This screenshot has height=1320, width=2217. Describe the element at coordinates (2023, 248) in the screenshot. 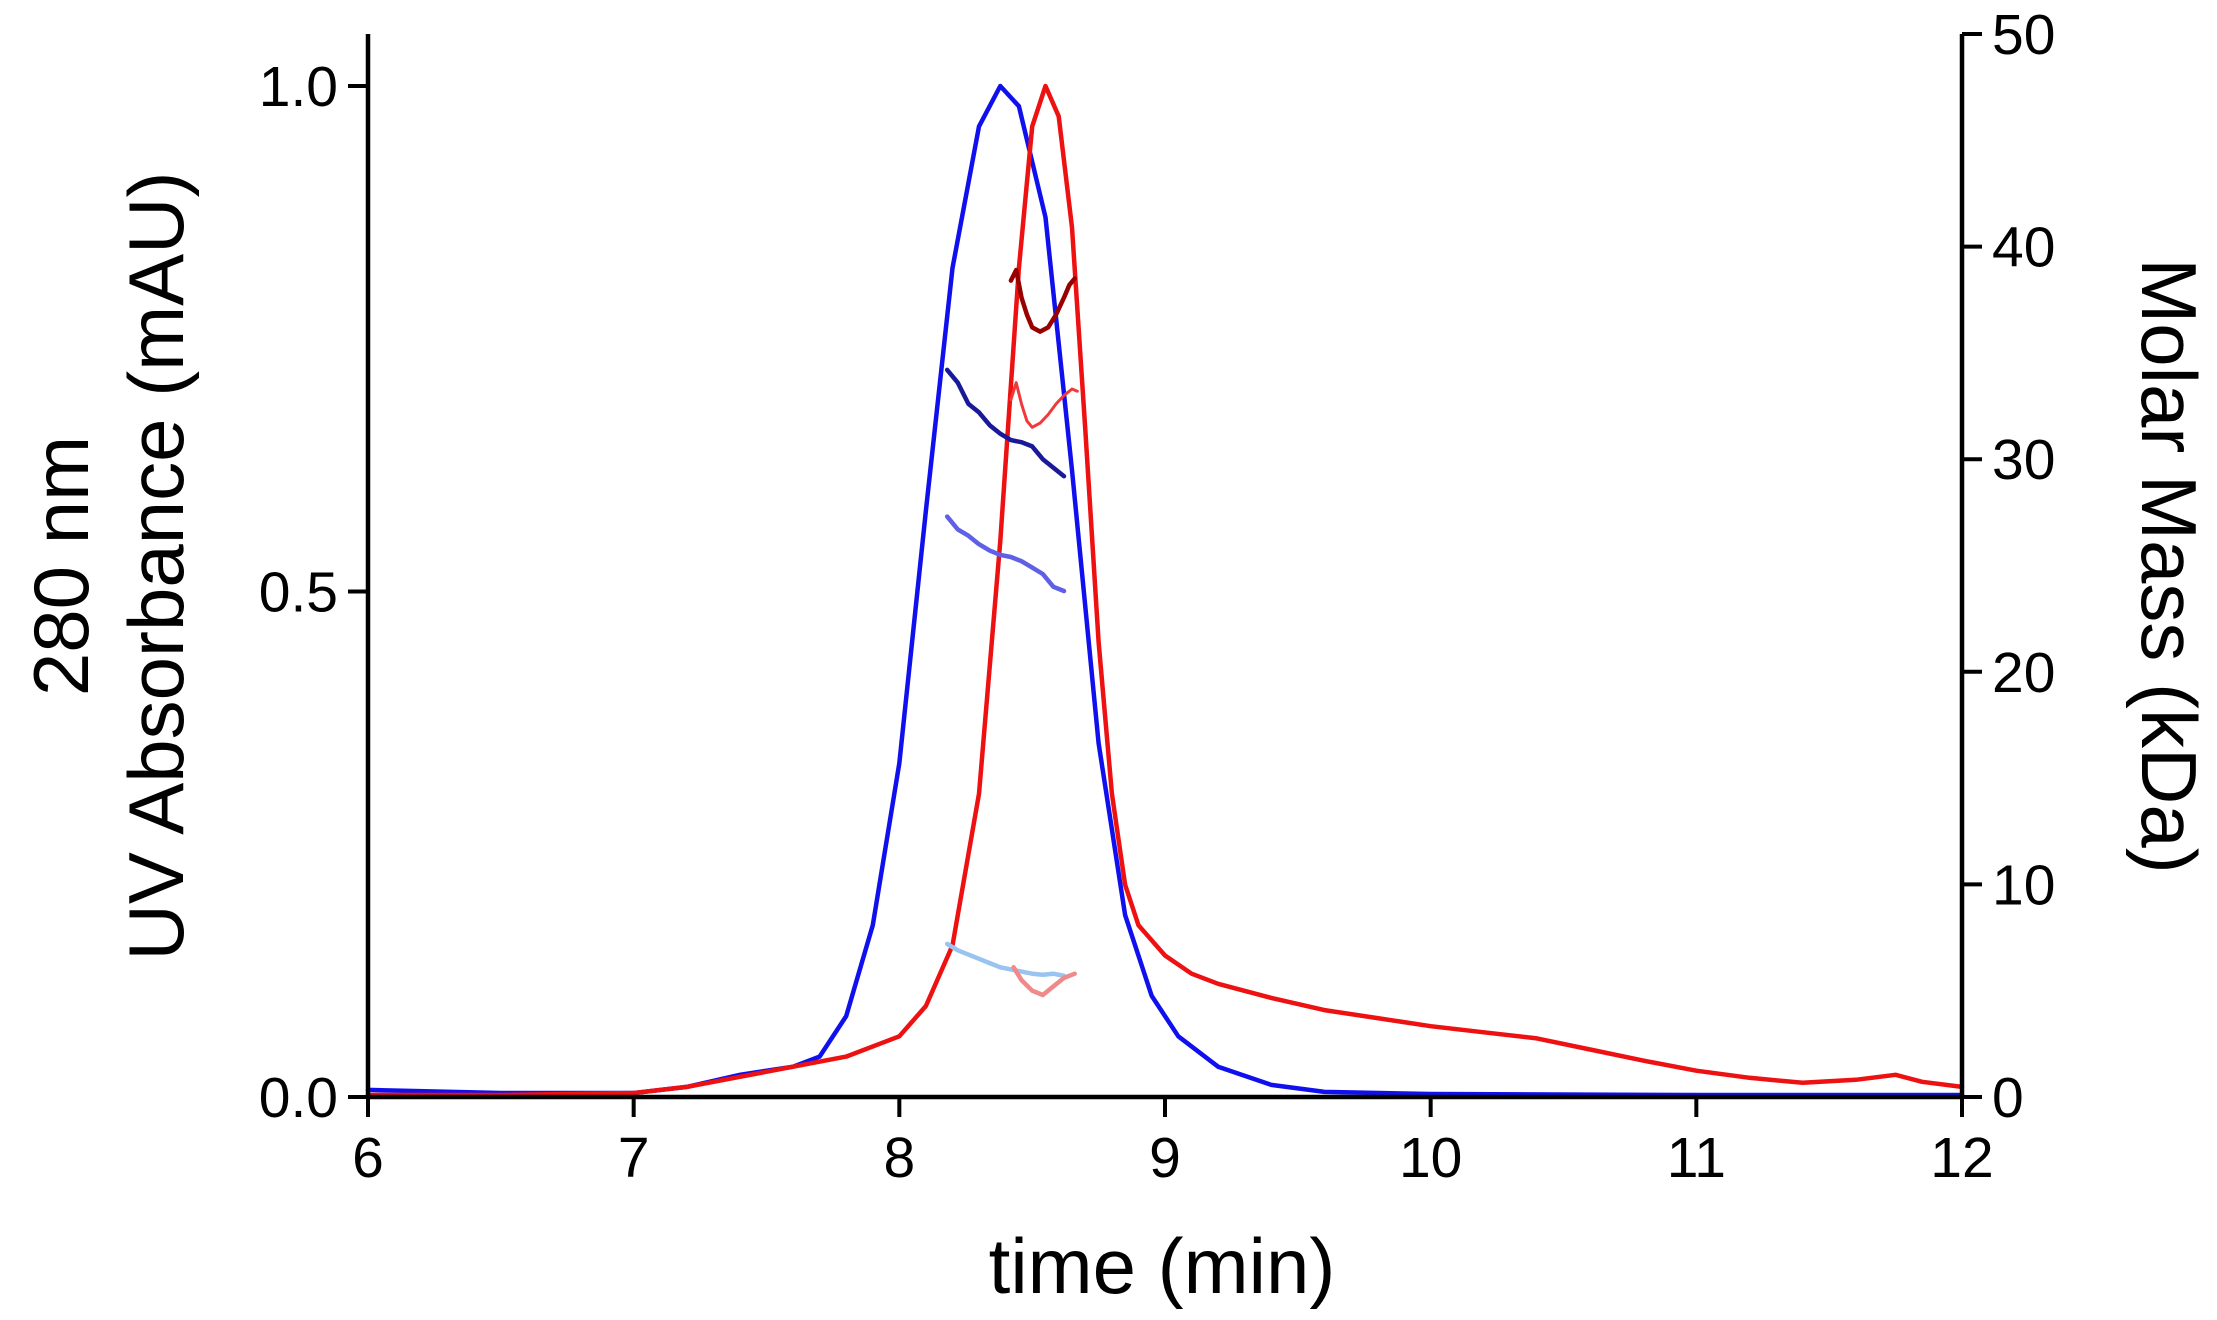

I see `y-right-tick-label: 40` at that location.